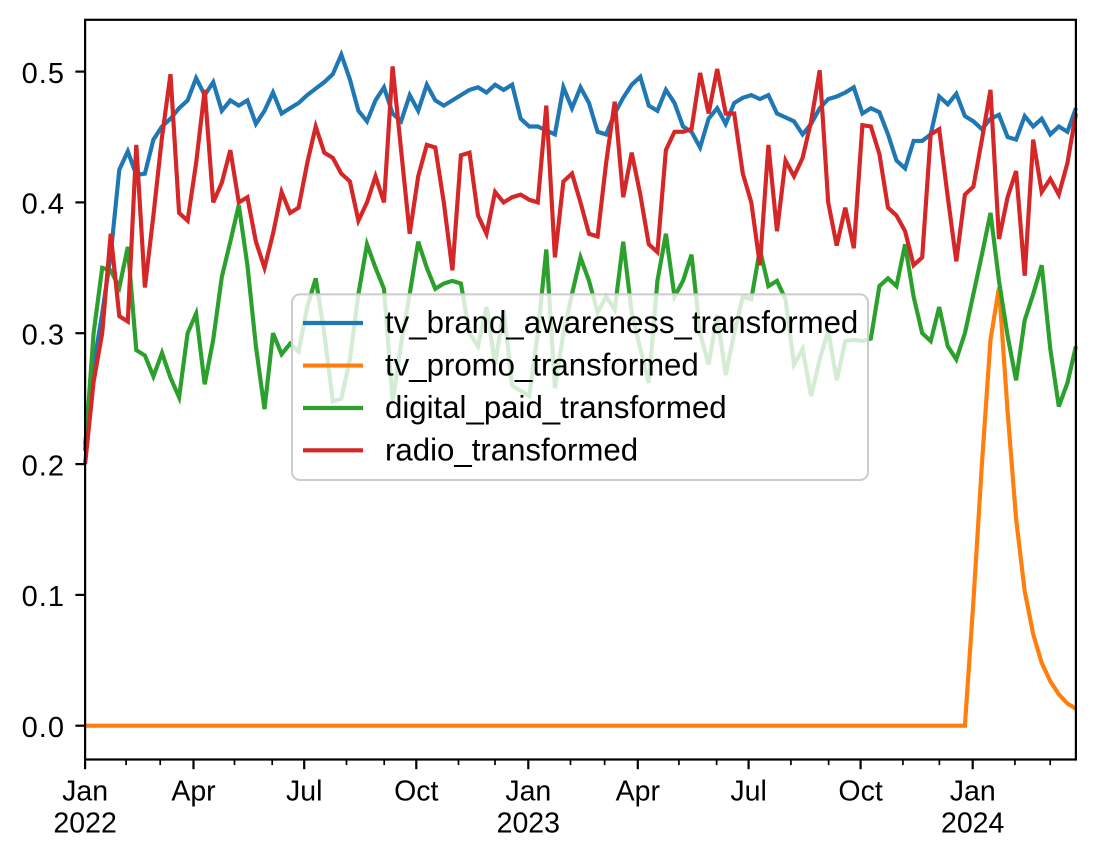 This screenshot has height=859, width=1095. What do you see at coordinates (43, 205) in the screenshot?
I see `svg-text: 0.4` at bounding box center [43, 205].